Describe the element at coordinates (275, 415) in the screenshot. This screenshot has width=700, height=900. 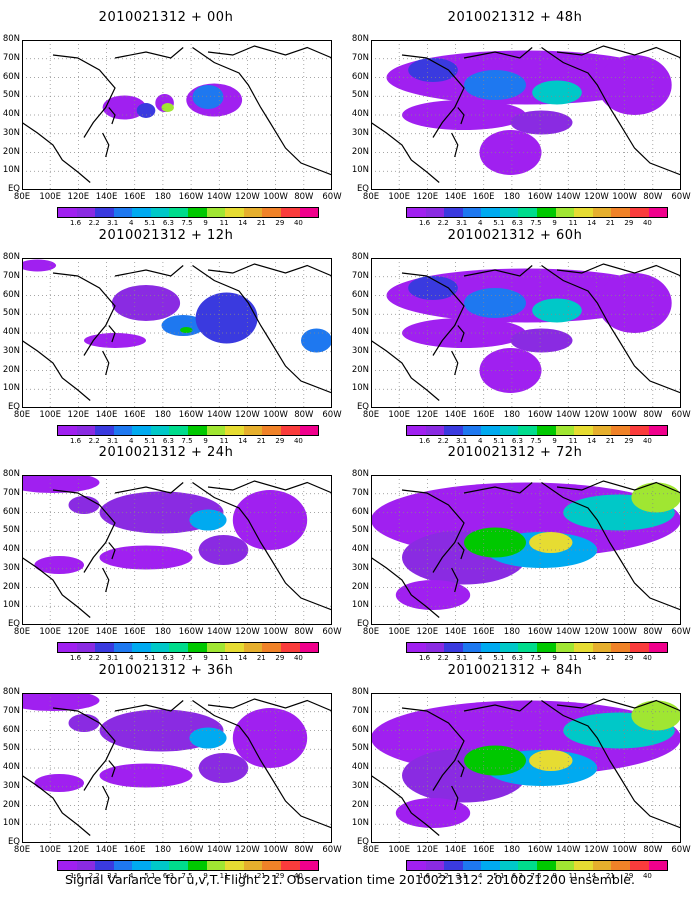
I see `x-tick-label: 100W` at that location.